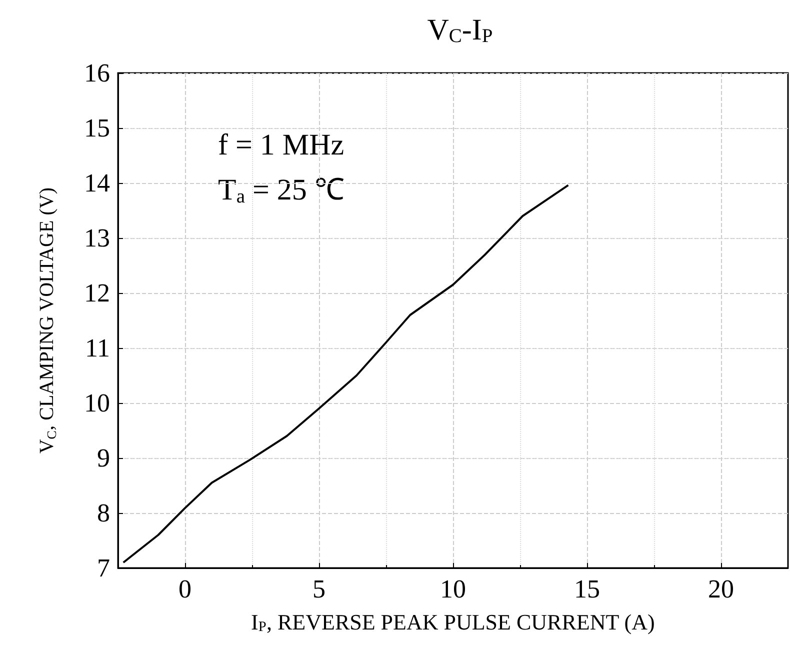  What do you see at coordinates (453, 589) in the screenshot?
I see `x-tick-label: 10` at bounding box center [453, 589].